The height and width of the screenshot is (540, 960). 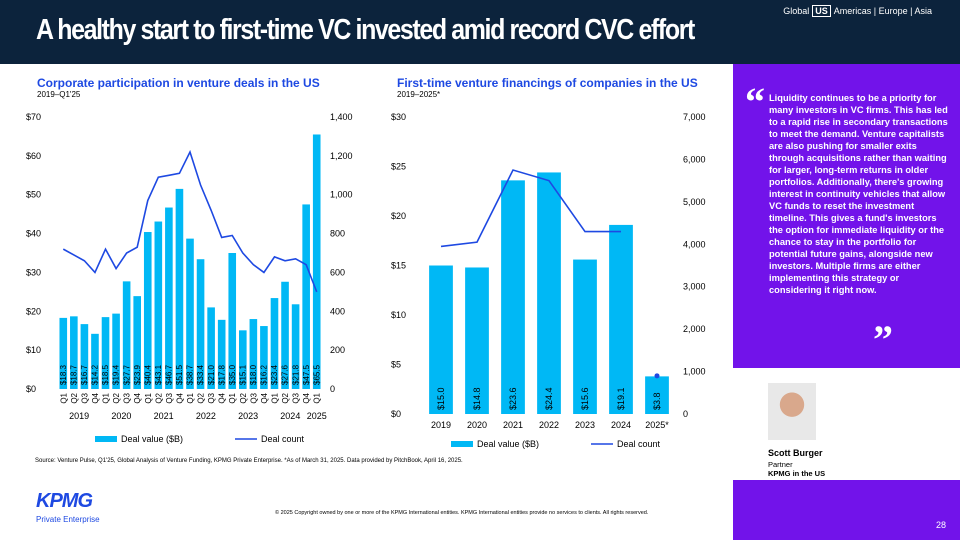 I want to click on bar-value-label: $33.4, so click(x=200, y=374).